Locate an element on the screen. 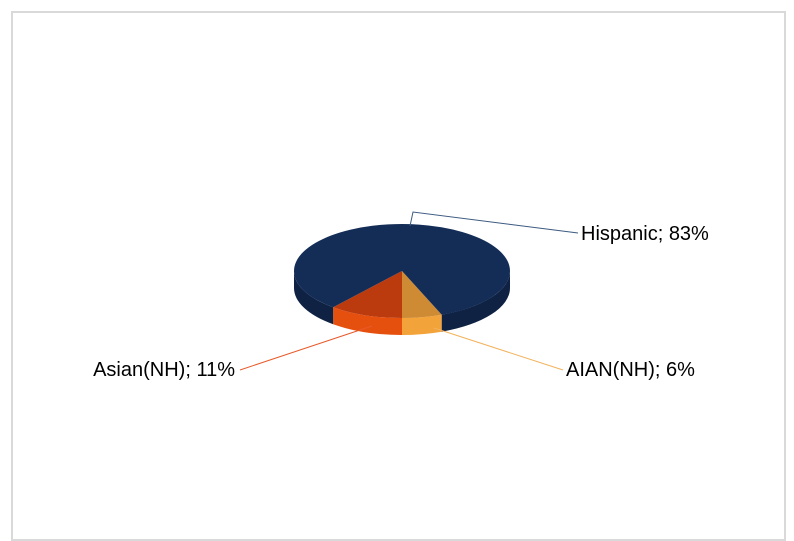 This screenshot has height=541, width=794. label-asian: Asian(NH); 11% is located at coordinates (164, 370).